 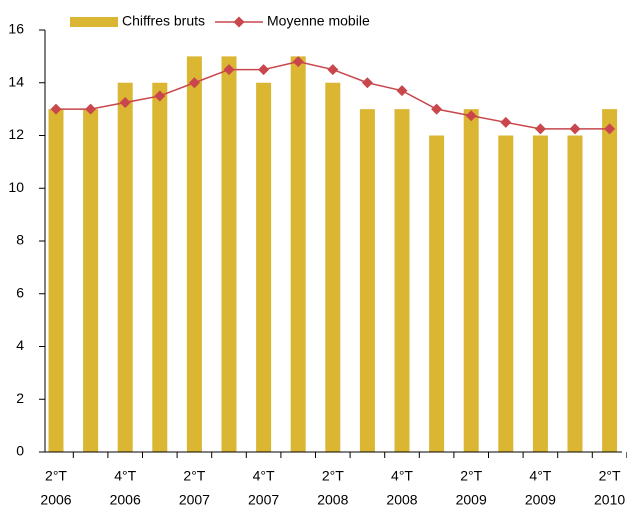 What do you see at coordinates (16, 187) in the screenshot?
I see `y-tick-label: 10` at bounding box center [16, 187].